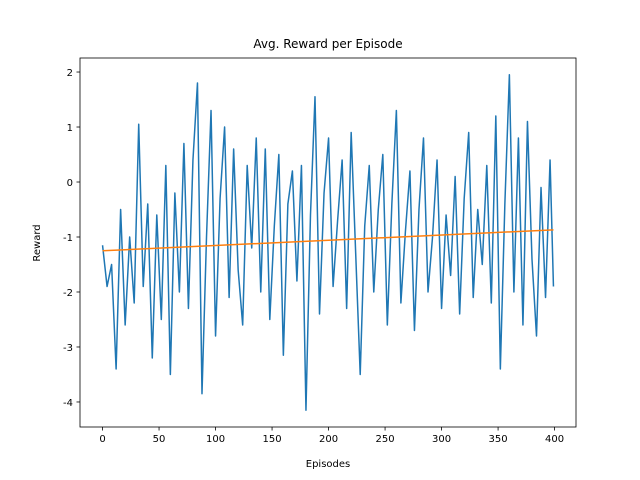 The image size is (640, 480). Describe the element at coordinates (70, 128) in the screenshot. I see `y-tick-label: 1` at that location.